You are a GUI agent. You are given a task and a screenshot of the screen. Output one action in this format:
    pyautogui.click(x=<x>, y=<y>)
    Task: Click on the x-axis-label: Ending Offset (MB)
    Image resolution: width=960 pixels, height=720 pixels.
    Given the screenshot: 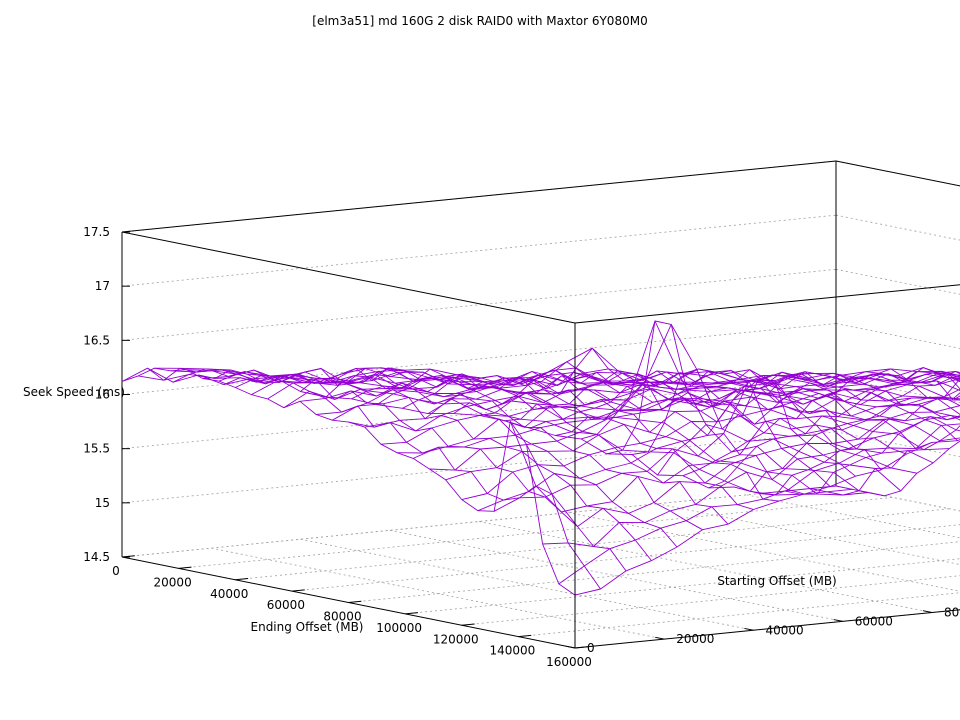 What is the action you would take?
    pyautogui.click(x=307, y=627)
    